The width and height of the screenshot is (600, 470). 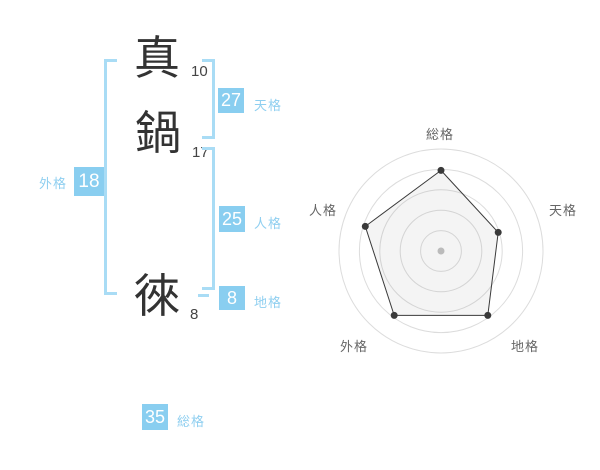 What do you see at coordinates (53, 183) in the screenshot?
I see `gaikaku-label: 外格` at bounding box center [53, 183].